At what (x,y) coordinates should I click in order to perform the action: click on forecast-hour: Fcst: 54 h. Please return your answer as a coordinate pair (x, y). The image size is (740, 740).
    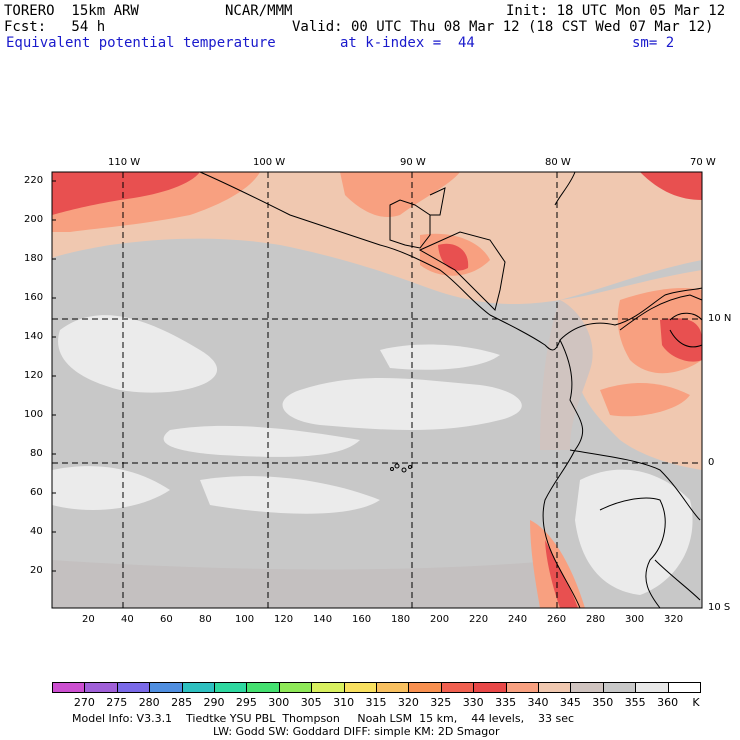
    Looking at the image, I should click on (55, 27).